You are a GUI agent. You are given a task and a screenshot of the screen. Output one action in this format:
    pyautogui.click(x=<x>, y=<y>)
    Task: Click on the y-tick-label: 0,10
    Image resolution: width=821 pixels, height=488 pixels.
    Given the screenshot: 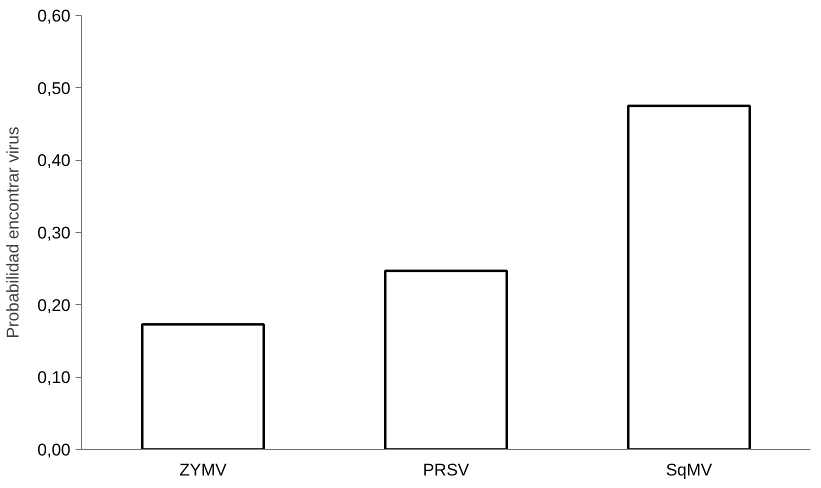 What is the action you would take?
    pyautogui.click(x=54, y=378)
    